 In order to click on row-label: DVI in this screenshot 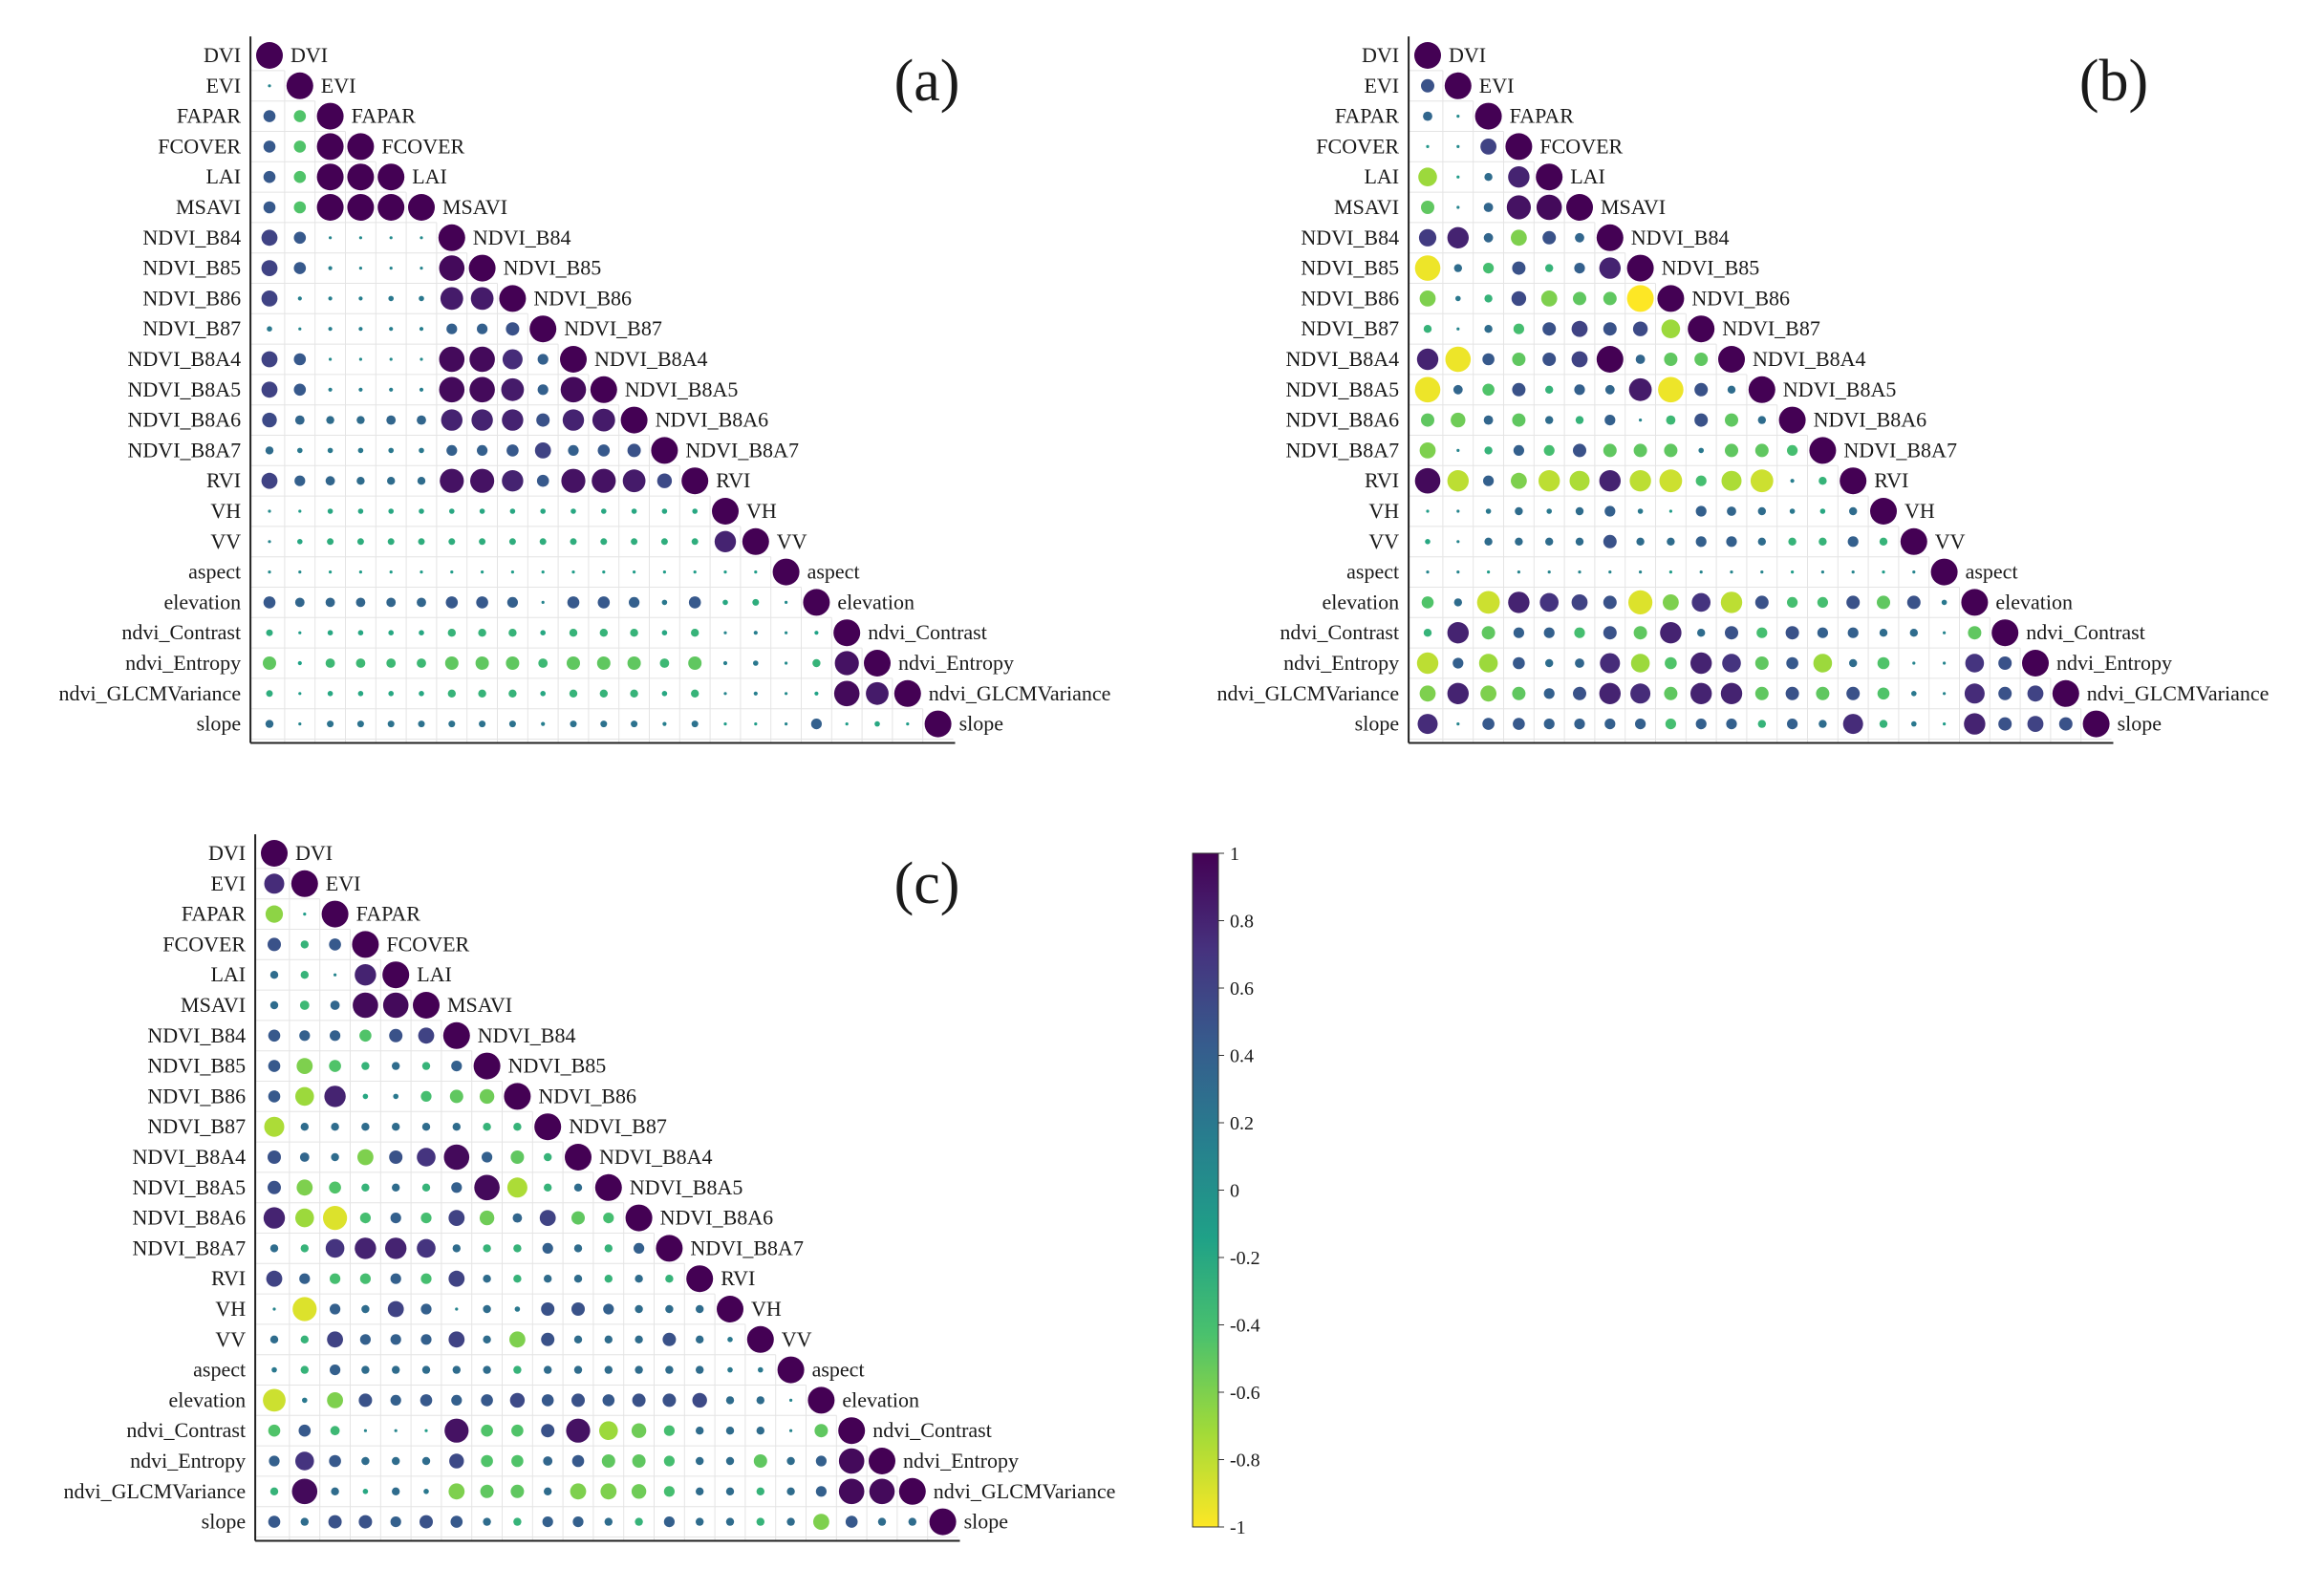, I will do `click(227, 853)`.